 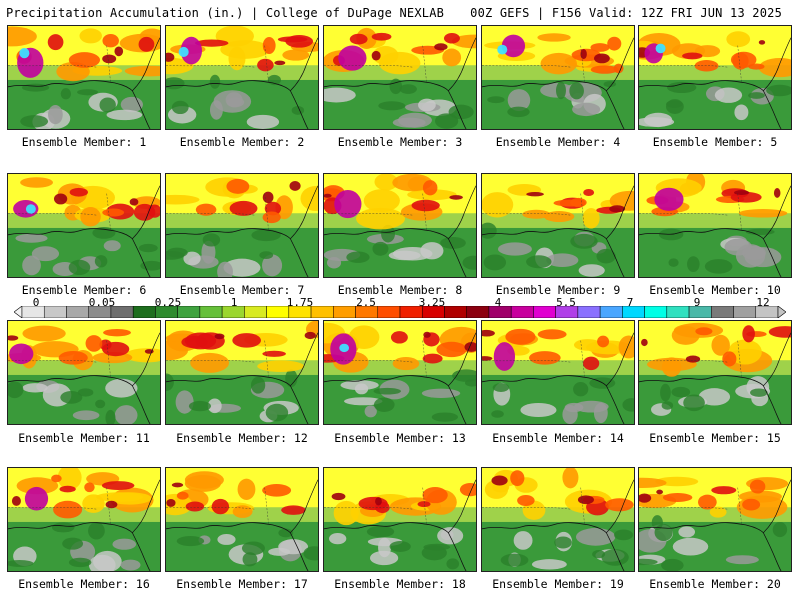 I want to click on panel-label: Ensemble Member: 4, so click(x=558, y=142).